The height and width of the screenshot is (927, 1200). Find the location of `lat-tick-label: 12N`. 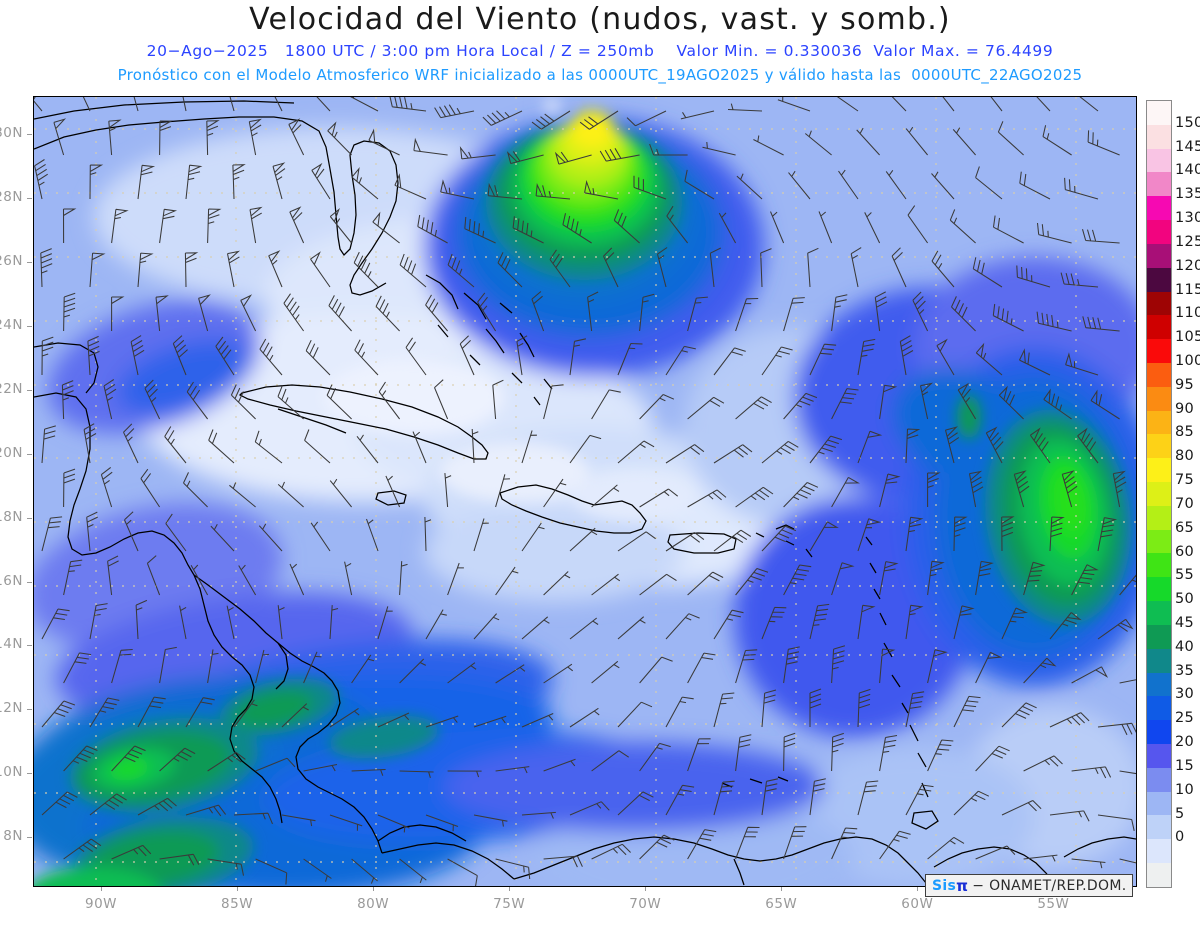

lat-tick-label: 12N is located at coordinates (11, 708).